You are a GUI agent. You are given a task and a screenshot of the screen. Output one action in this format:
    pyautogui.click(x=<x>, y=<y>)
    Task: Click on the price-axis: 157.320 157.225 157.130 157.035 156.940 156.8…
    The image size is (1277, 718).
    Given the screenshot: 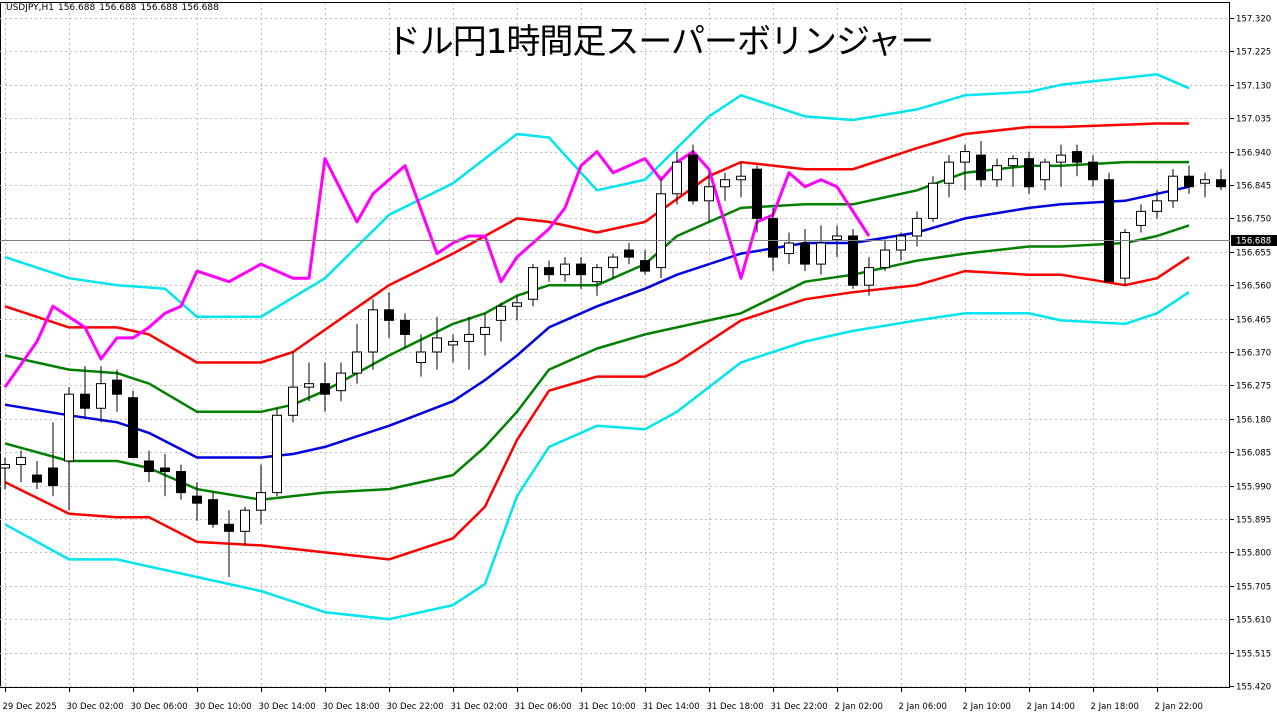 What is the action you would take?
    pyautogui.click(x=1250, y=354)
    